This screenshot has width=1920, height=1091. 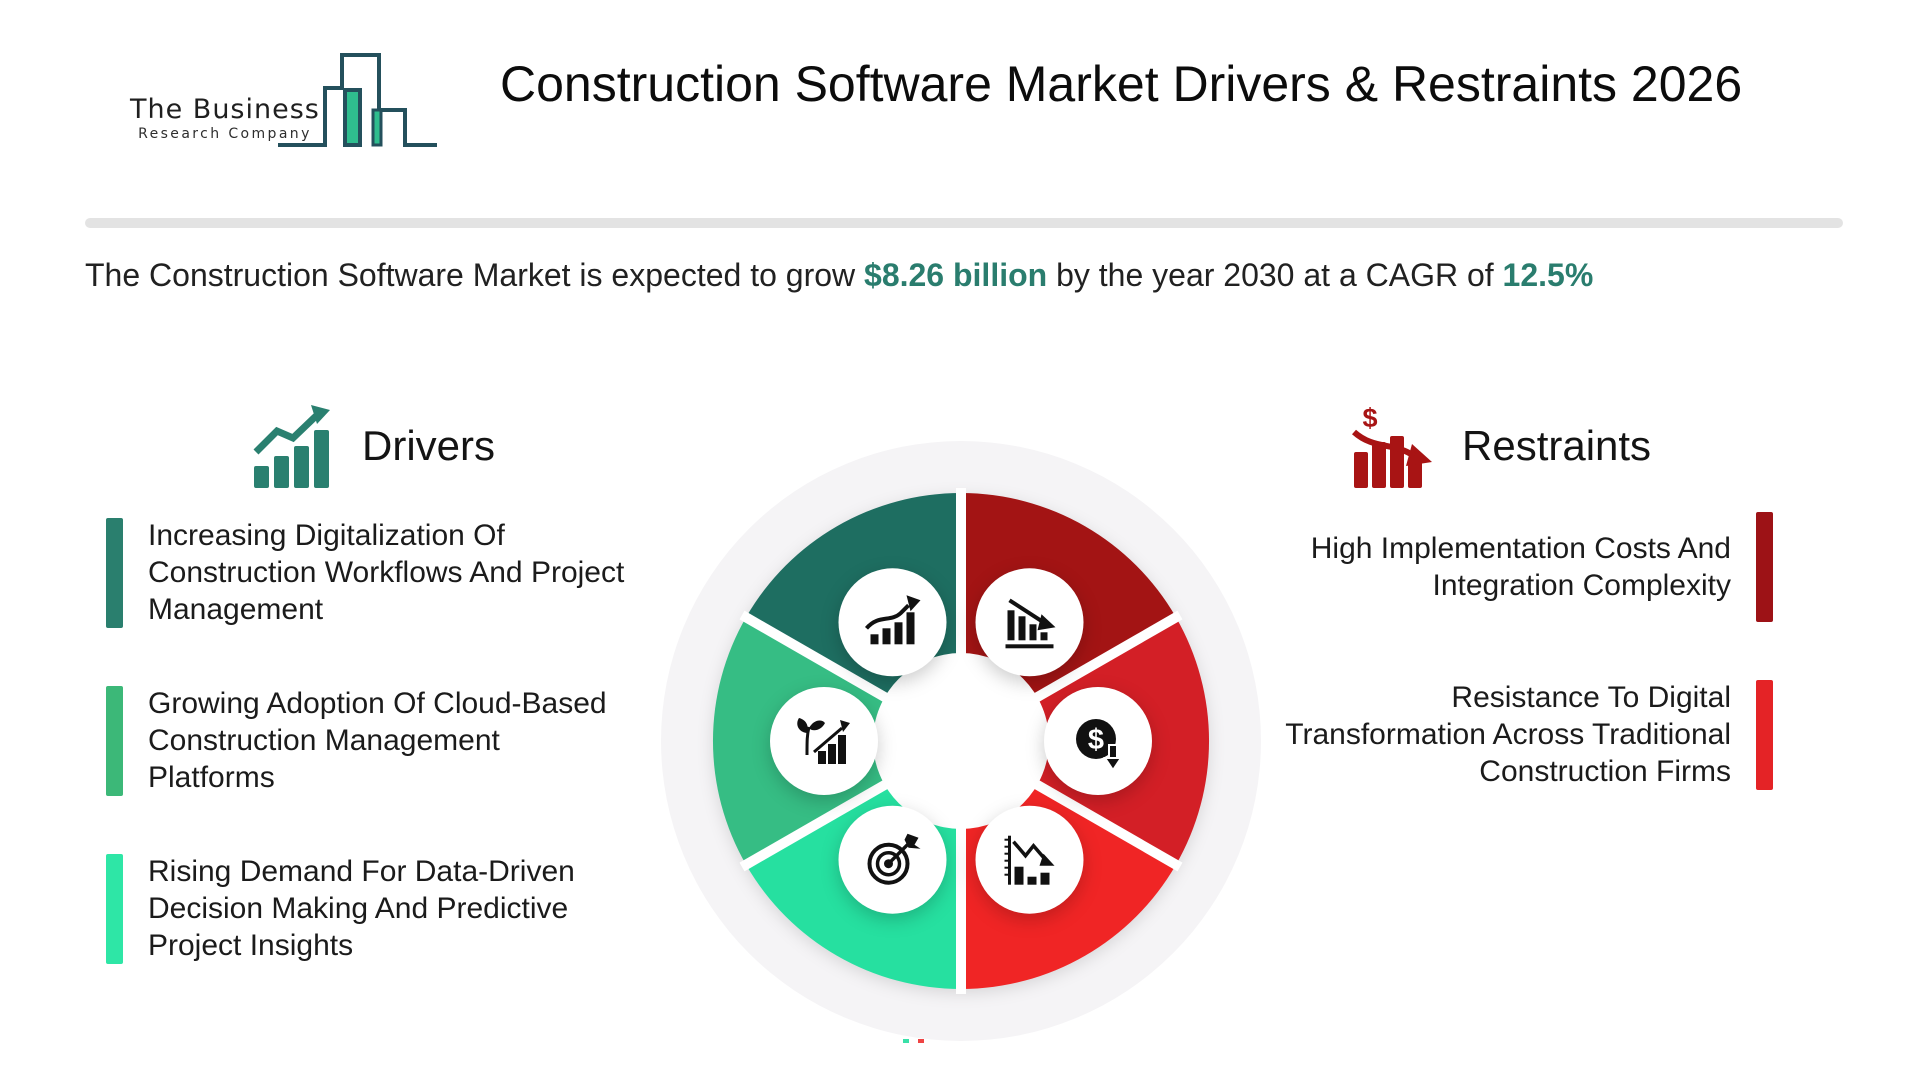 I want to click on summary-cagr-value: 12.5%, so click(x=1548, y=275).